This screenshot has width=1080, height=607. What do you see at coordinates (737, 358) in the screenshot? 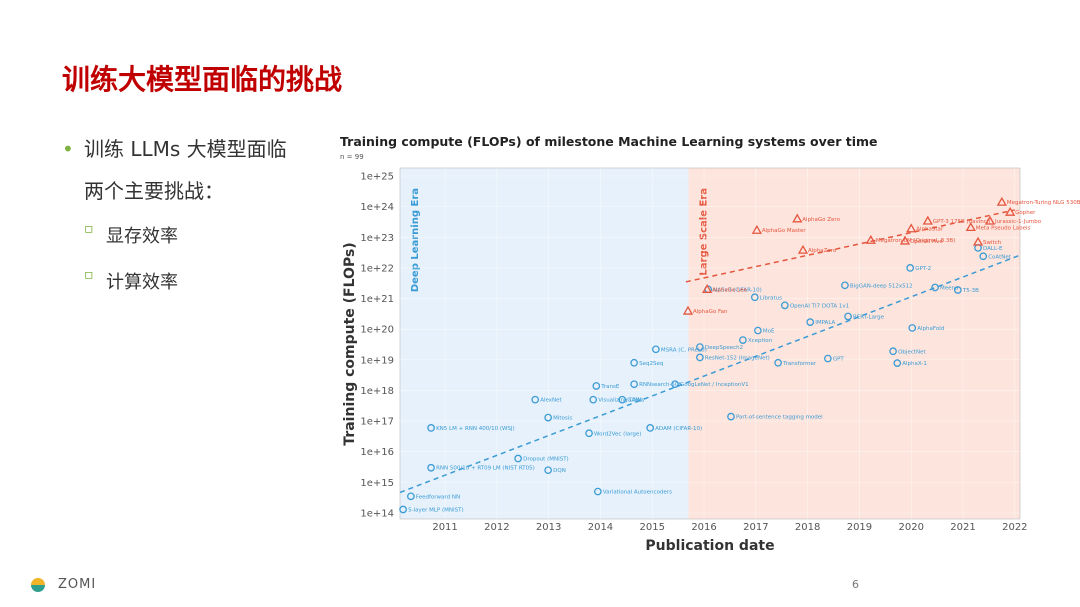
I see `point-label: ResNet-152 (ImageNet)` at bounding box center [737, 358].